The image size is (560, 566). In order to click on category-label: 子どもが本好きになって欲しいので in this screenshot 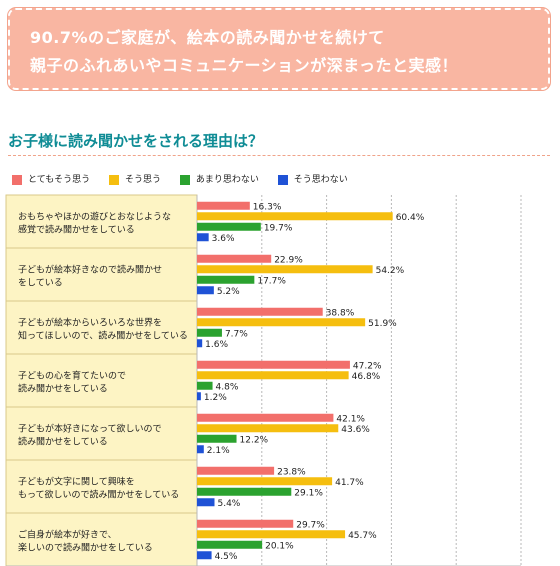, I will do `click(90, 429)`.